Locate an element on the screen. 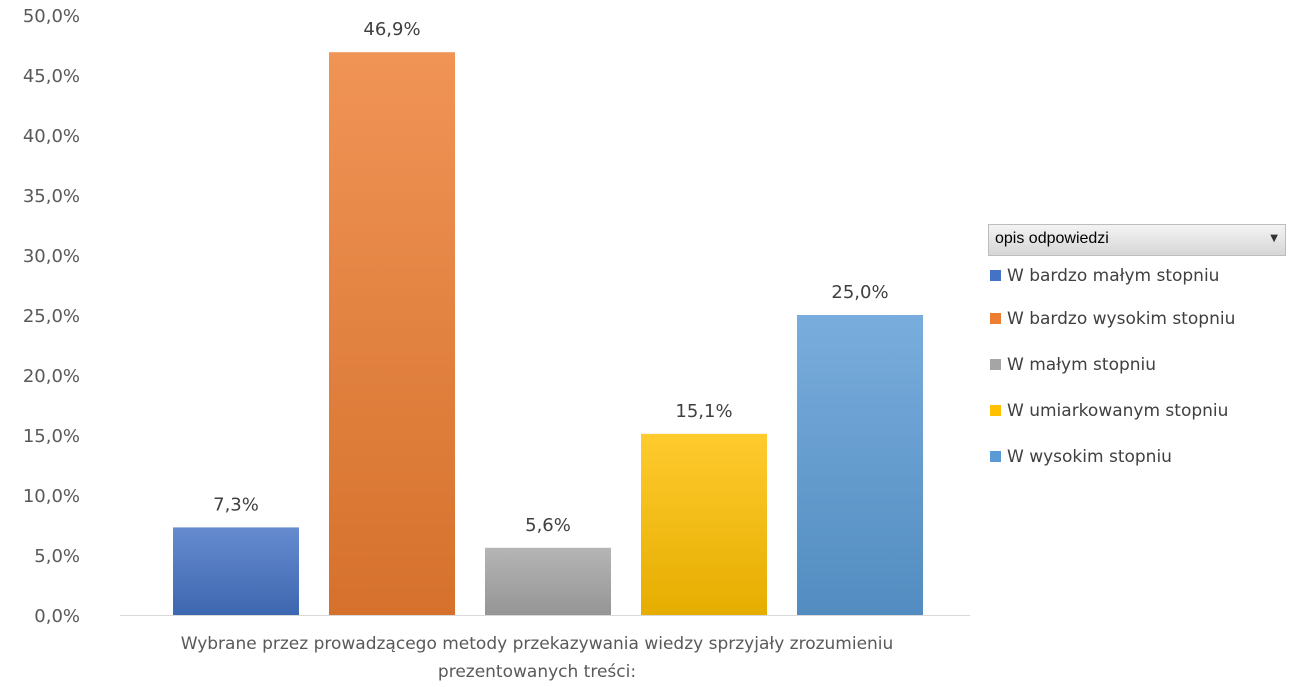 The image size is (1291, 687). y-tick-label: 35,0% is located at coordinates (51, 196).